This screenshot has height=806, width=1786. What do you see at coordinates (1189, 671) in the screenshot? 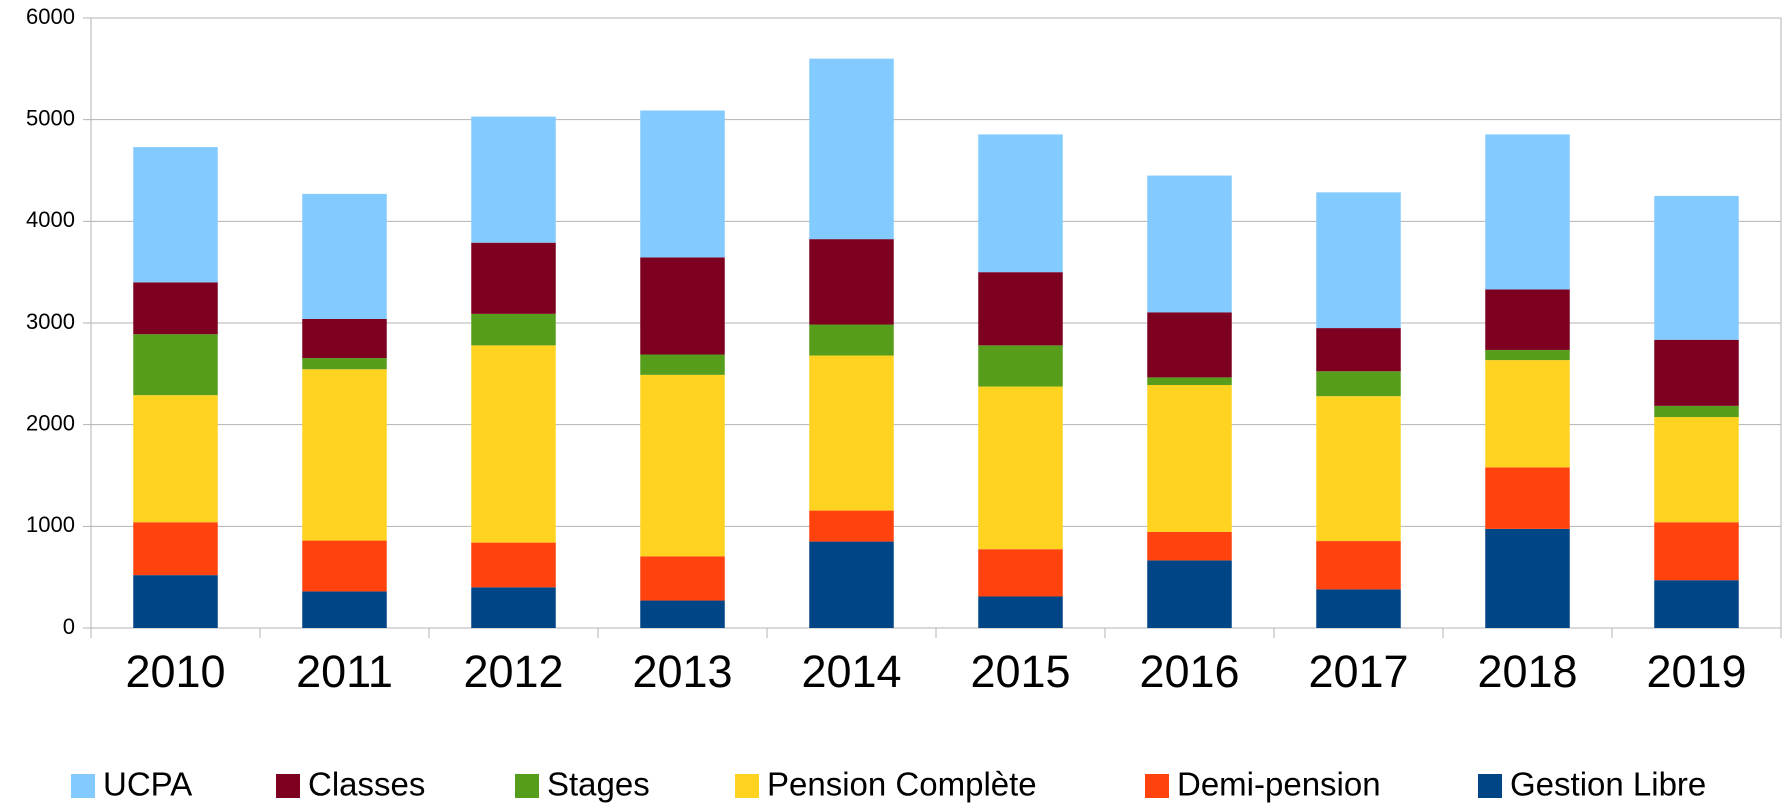
I see `x-tick-label: 2016` at bounding box center [1189, 671].